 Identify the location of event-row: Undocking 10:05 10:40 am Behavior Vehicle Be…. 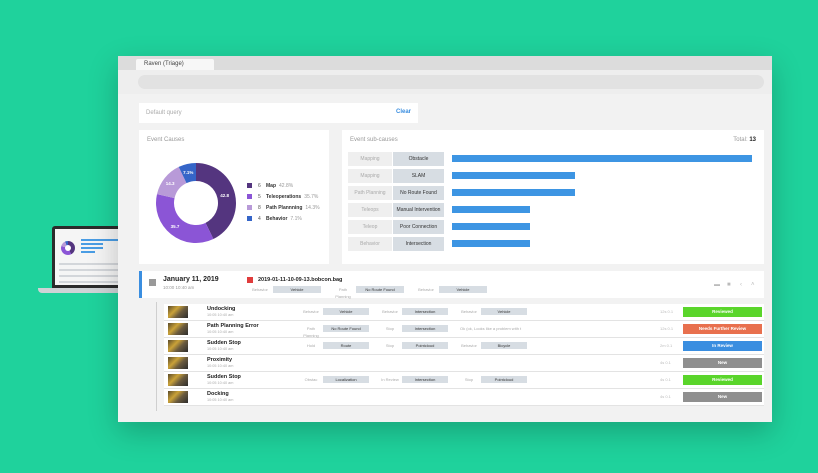
(464, 312).